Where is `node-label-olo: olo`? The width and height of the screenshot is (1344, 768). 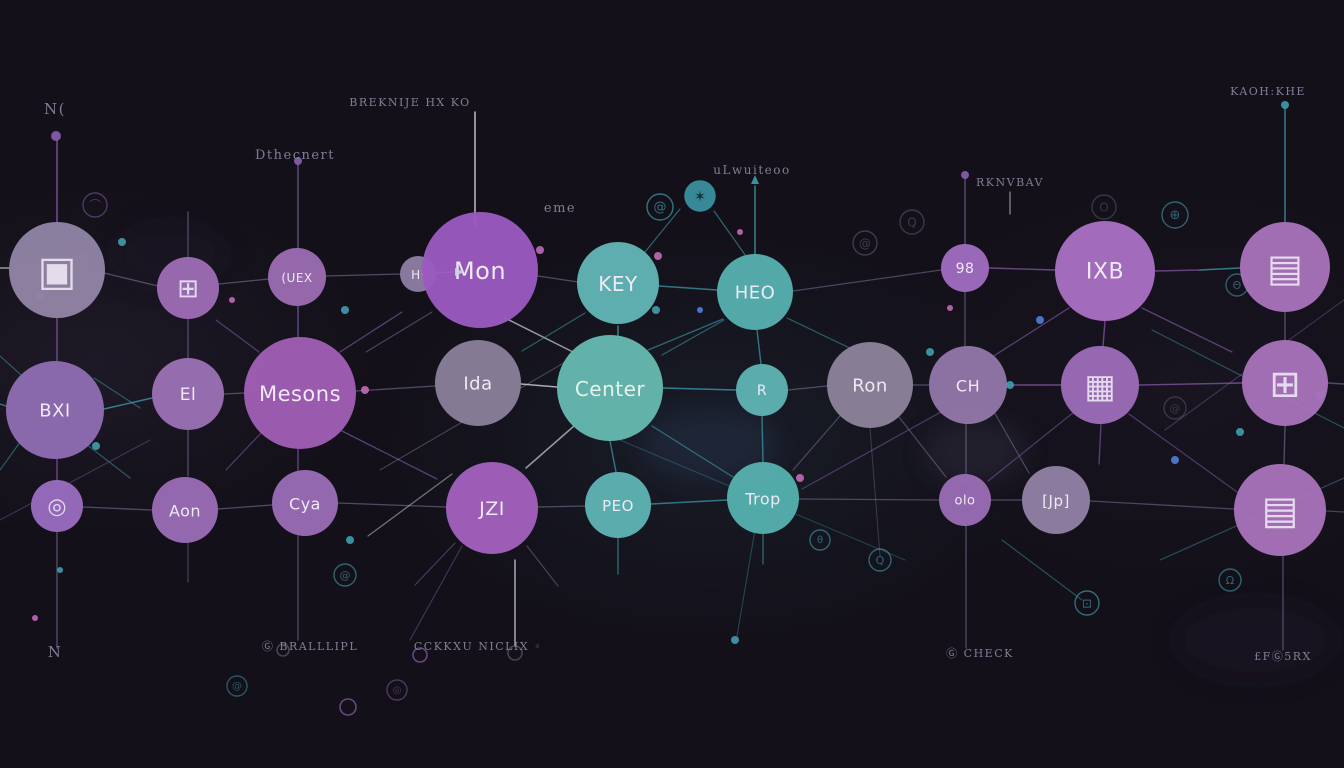
node-label-olo: olo is located at coordinates (964, 501).